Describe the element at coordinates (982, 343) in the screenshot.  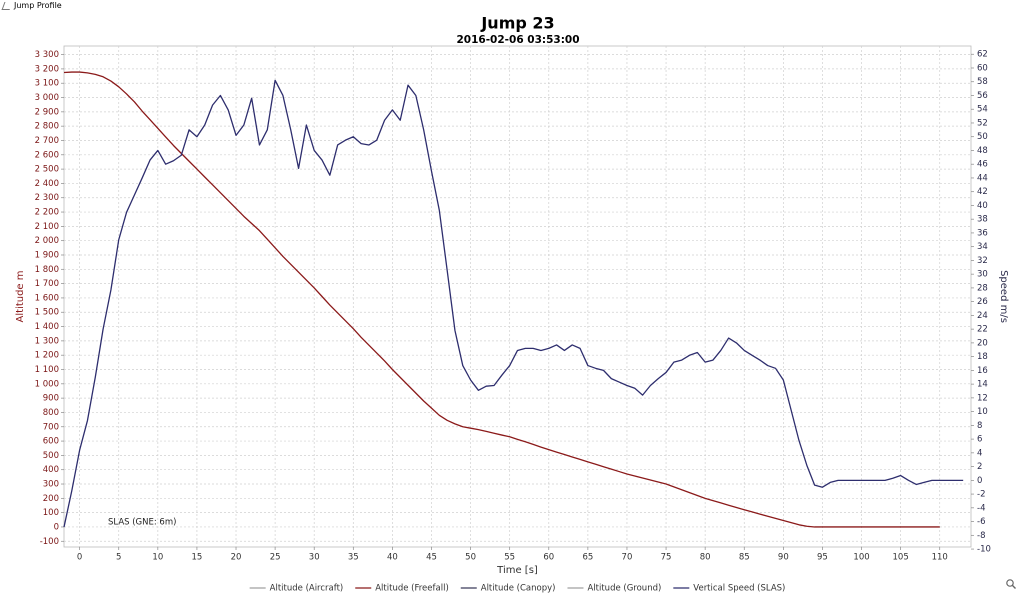
I see `y2-tick-label: 20` at that location.